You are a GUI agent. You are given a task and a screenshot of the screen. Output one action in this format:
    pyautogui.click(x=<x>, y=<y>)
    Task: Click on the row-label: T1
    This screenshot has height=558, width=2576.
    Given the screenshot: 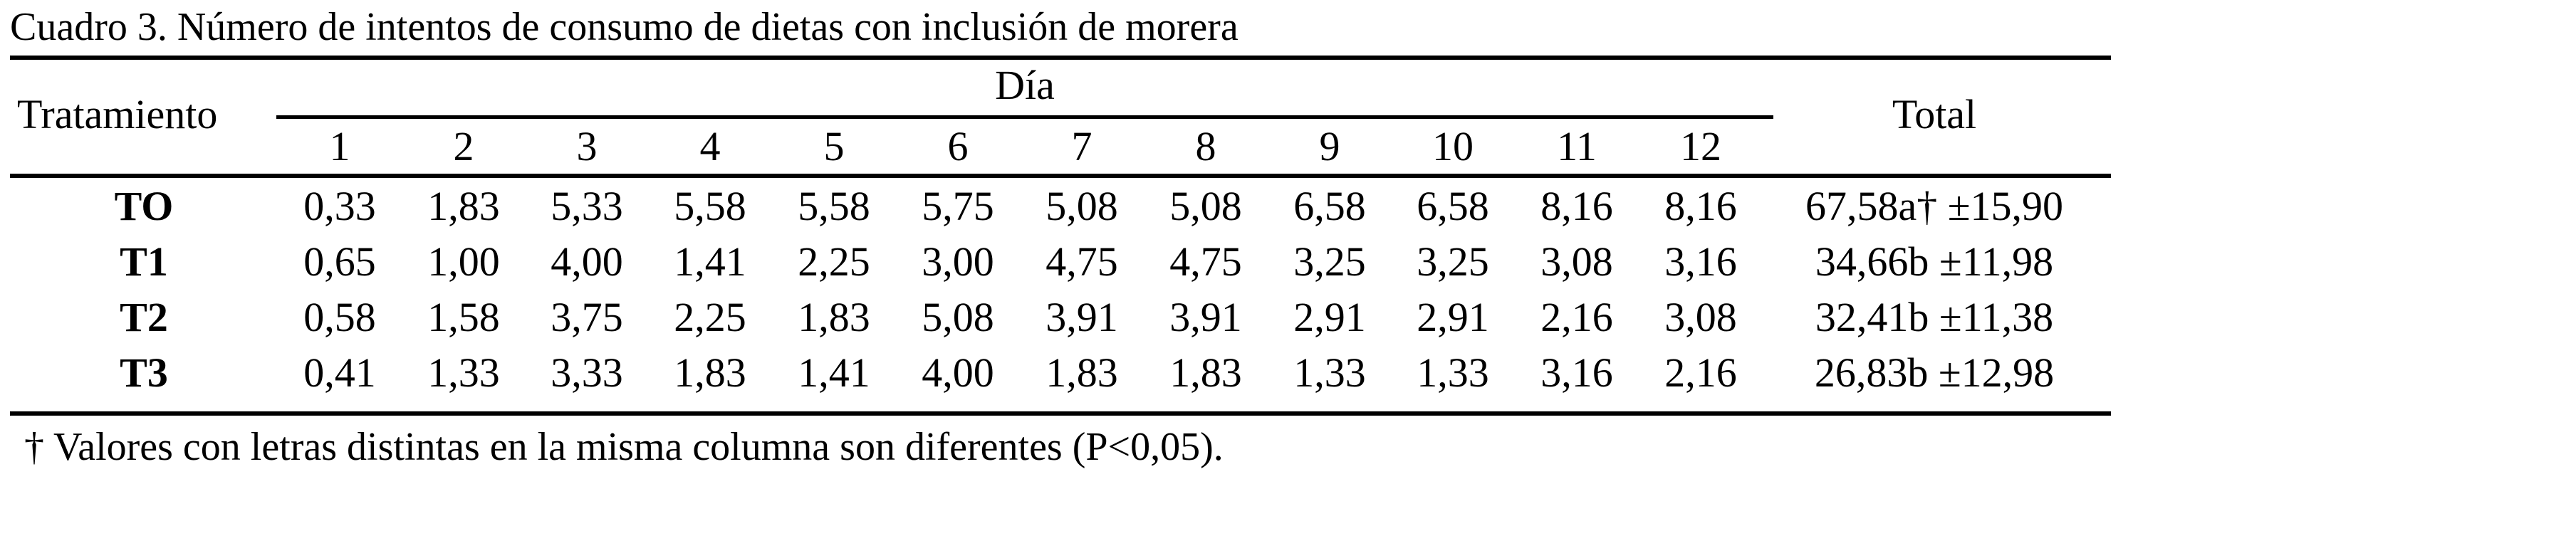 What is the action you would take?
    pyautogui.click(x=144, y=261)
    